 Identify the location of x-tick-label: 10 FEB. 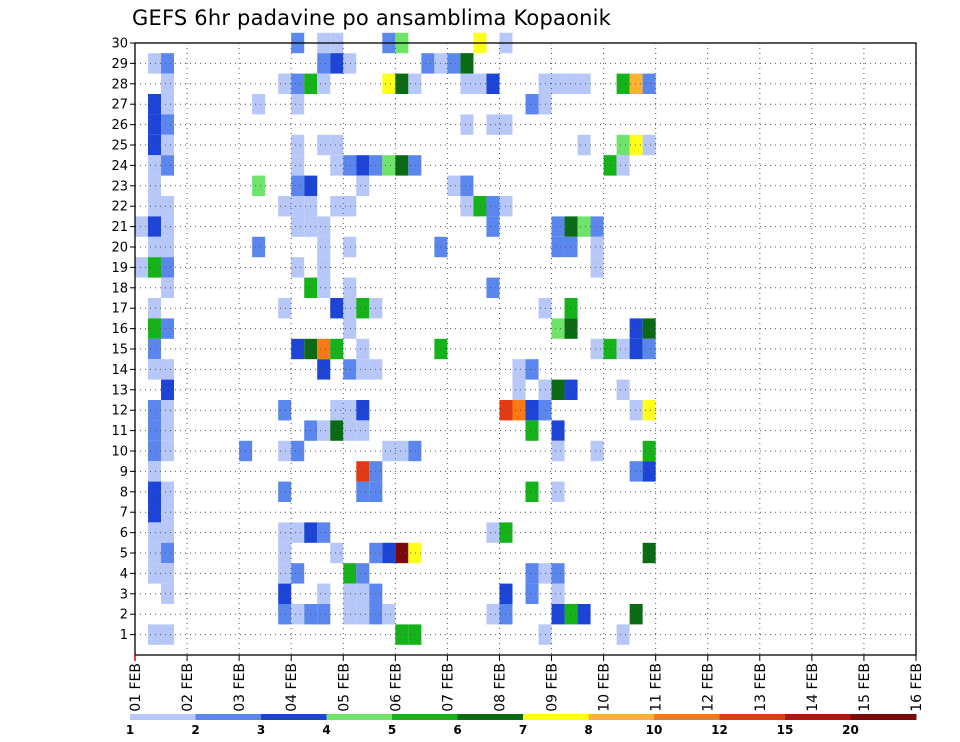
(605, 687).